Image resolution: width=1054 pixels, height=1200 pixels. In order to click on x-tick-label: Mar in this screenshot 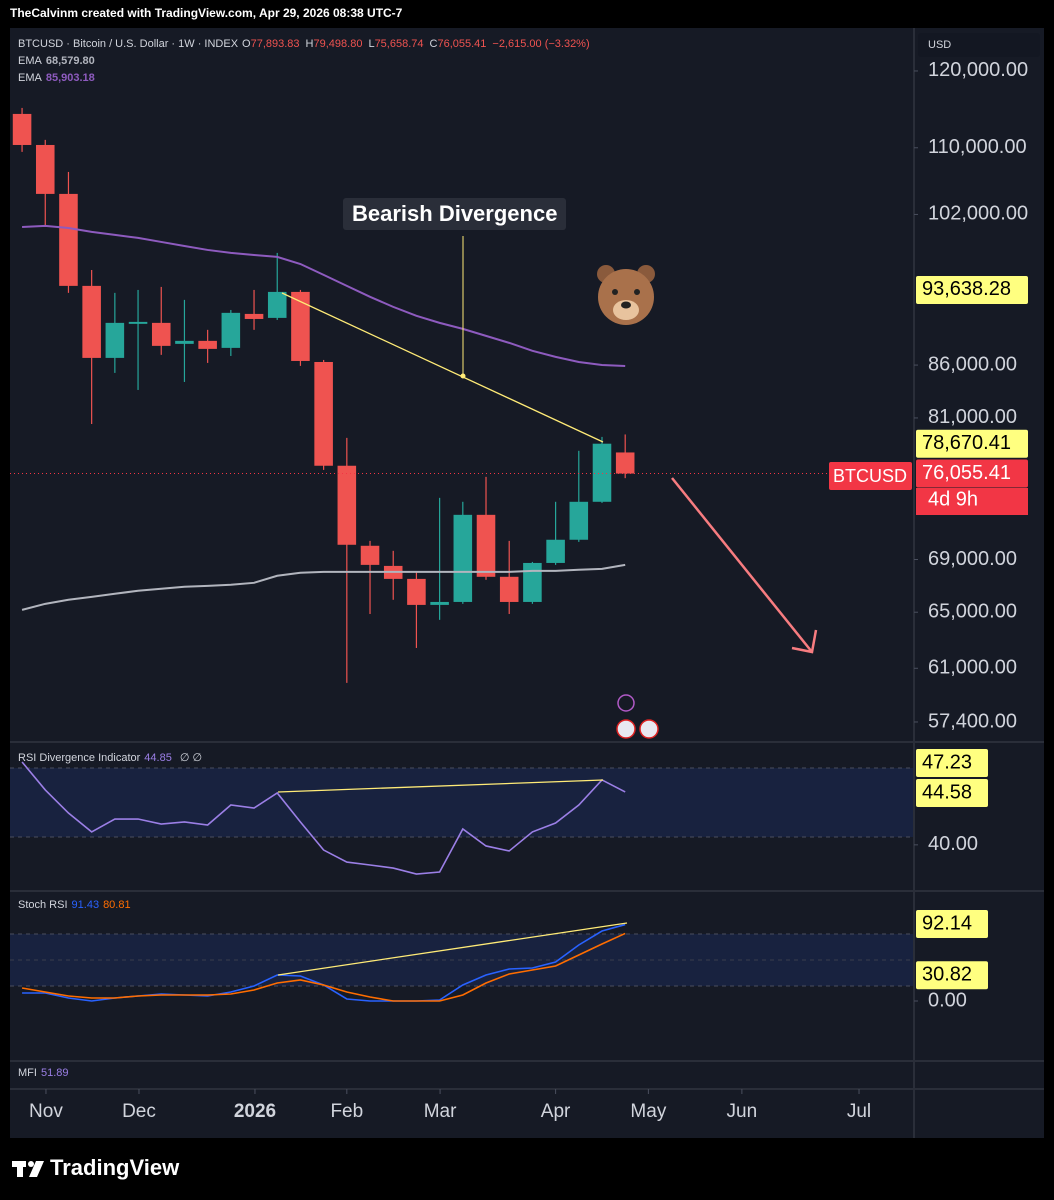, I will do `click(440, 1111)`.